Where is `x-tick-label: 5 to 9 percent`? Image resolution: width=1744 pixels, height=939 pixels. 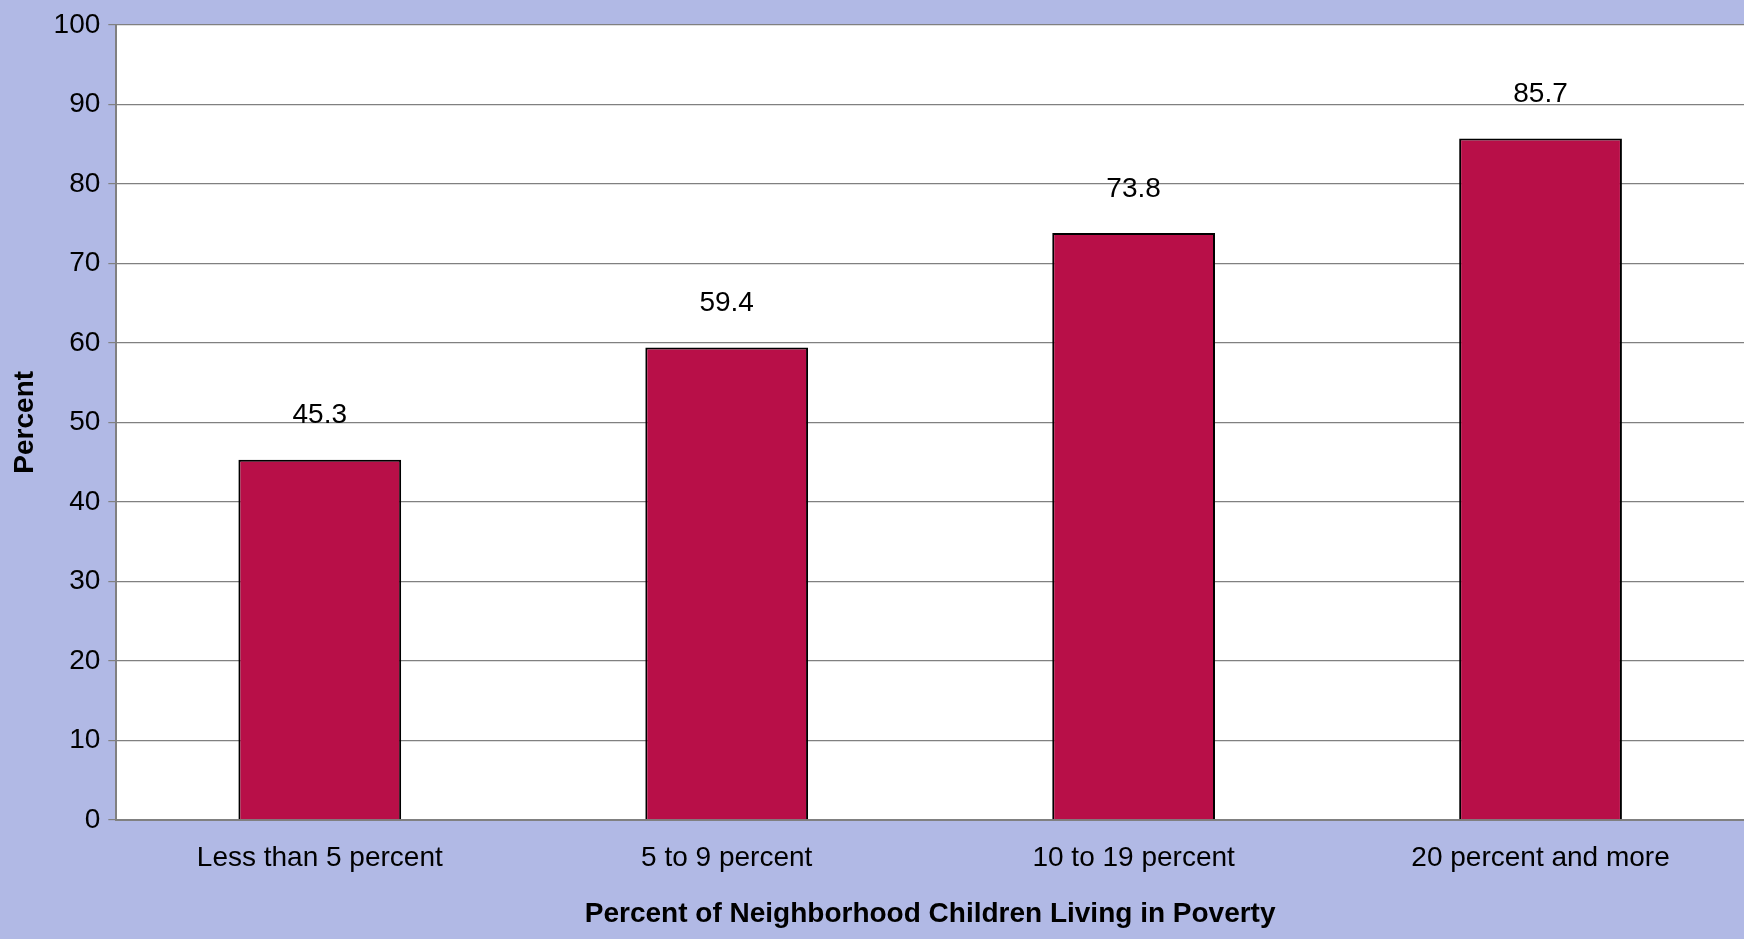 x-tick-label: 5 to 9 percent is located at coordinates (727, 857).